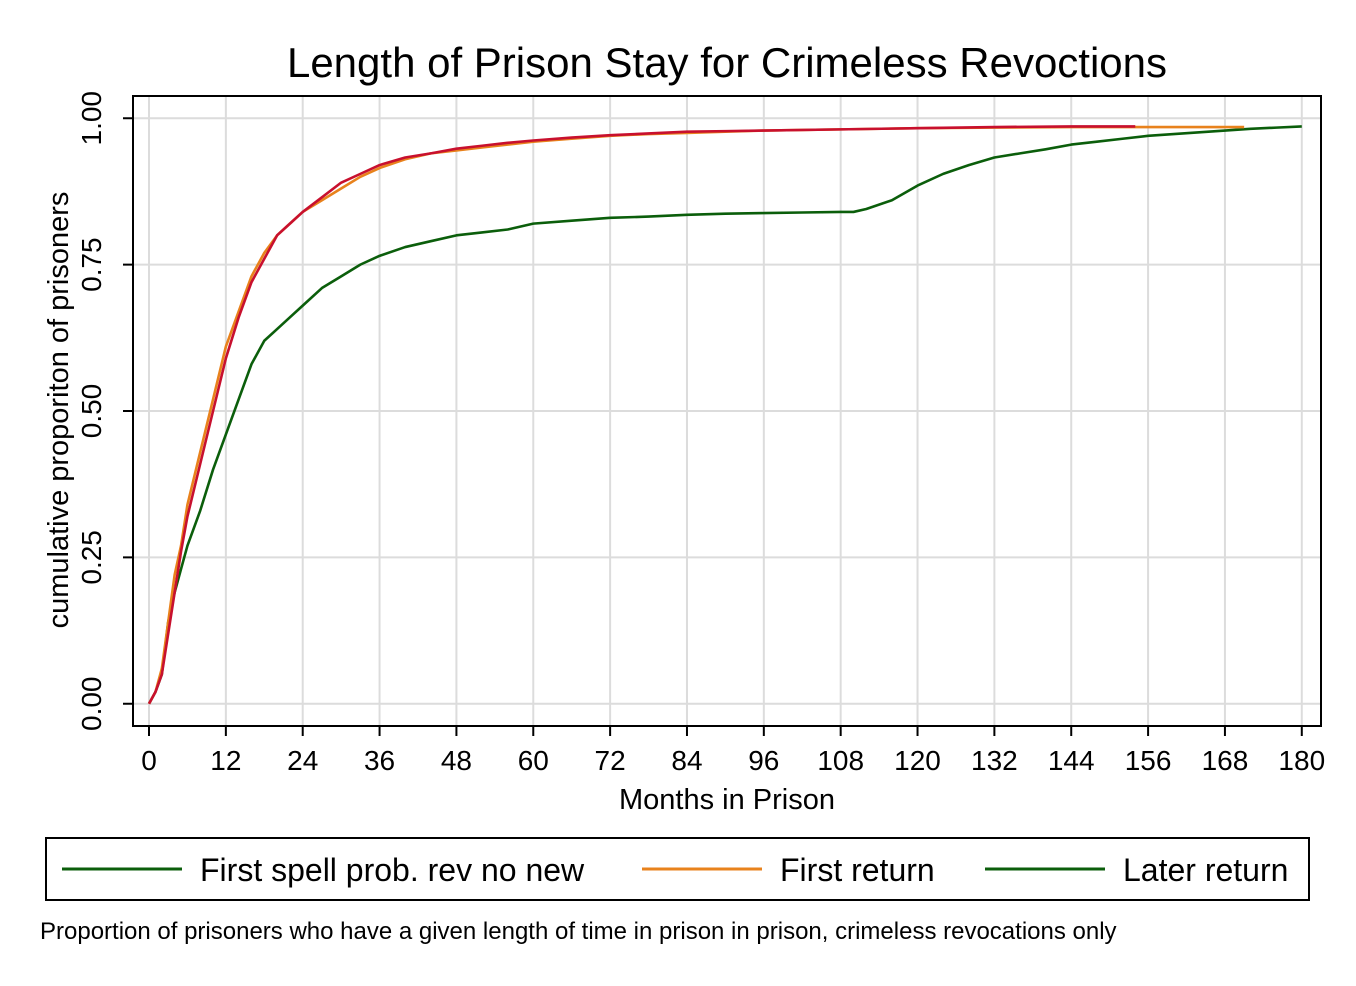  What do you see at coordinates (1225, 760) in the screenshot?
I see `x-tick-label: 168` at bounding box center [1225, 760].